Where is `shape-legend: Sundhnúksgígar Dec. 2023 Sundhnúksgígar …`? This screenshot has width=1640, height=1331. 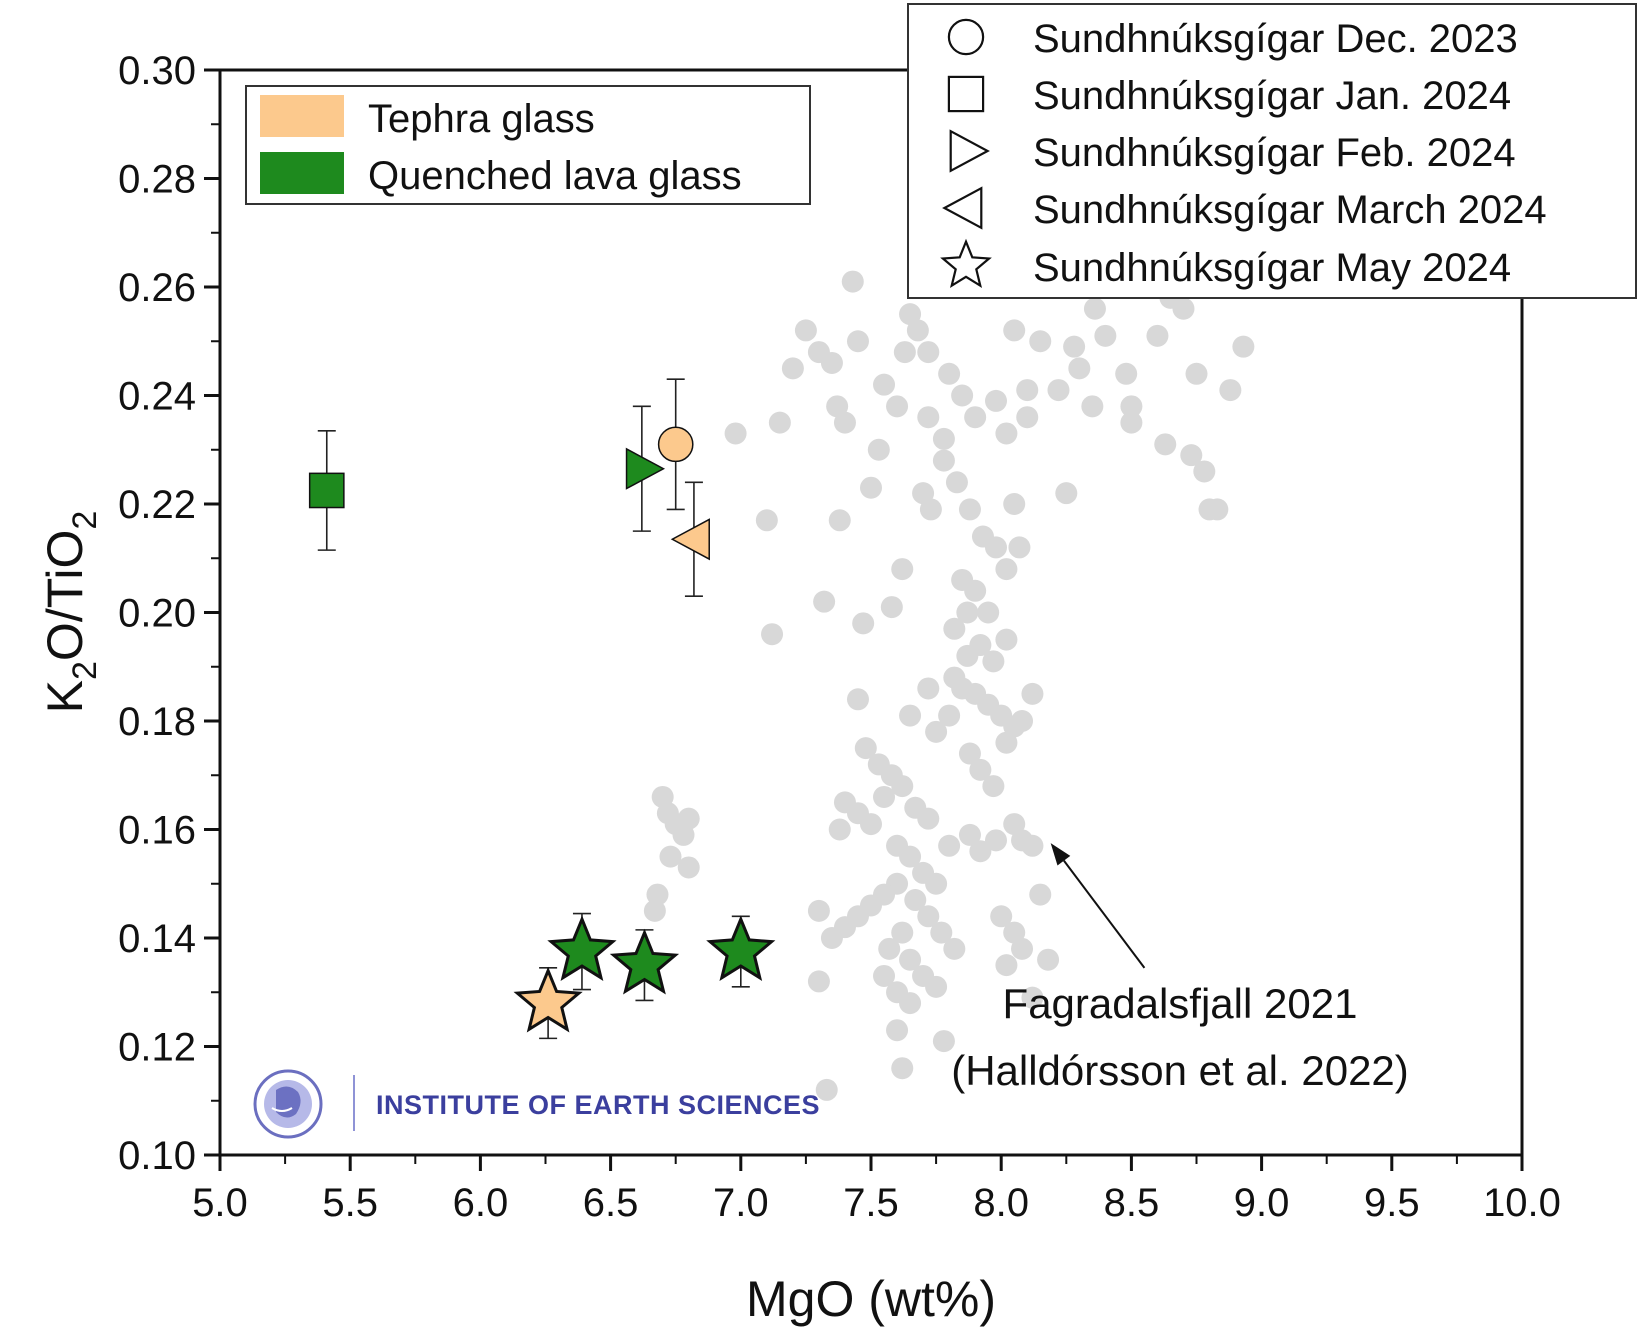
shape-legend: Sundhnúksgígar Dec. 2023 Sundhnúksgígar … is located at coordinates (1272, 151).